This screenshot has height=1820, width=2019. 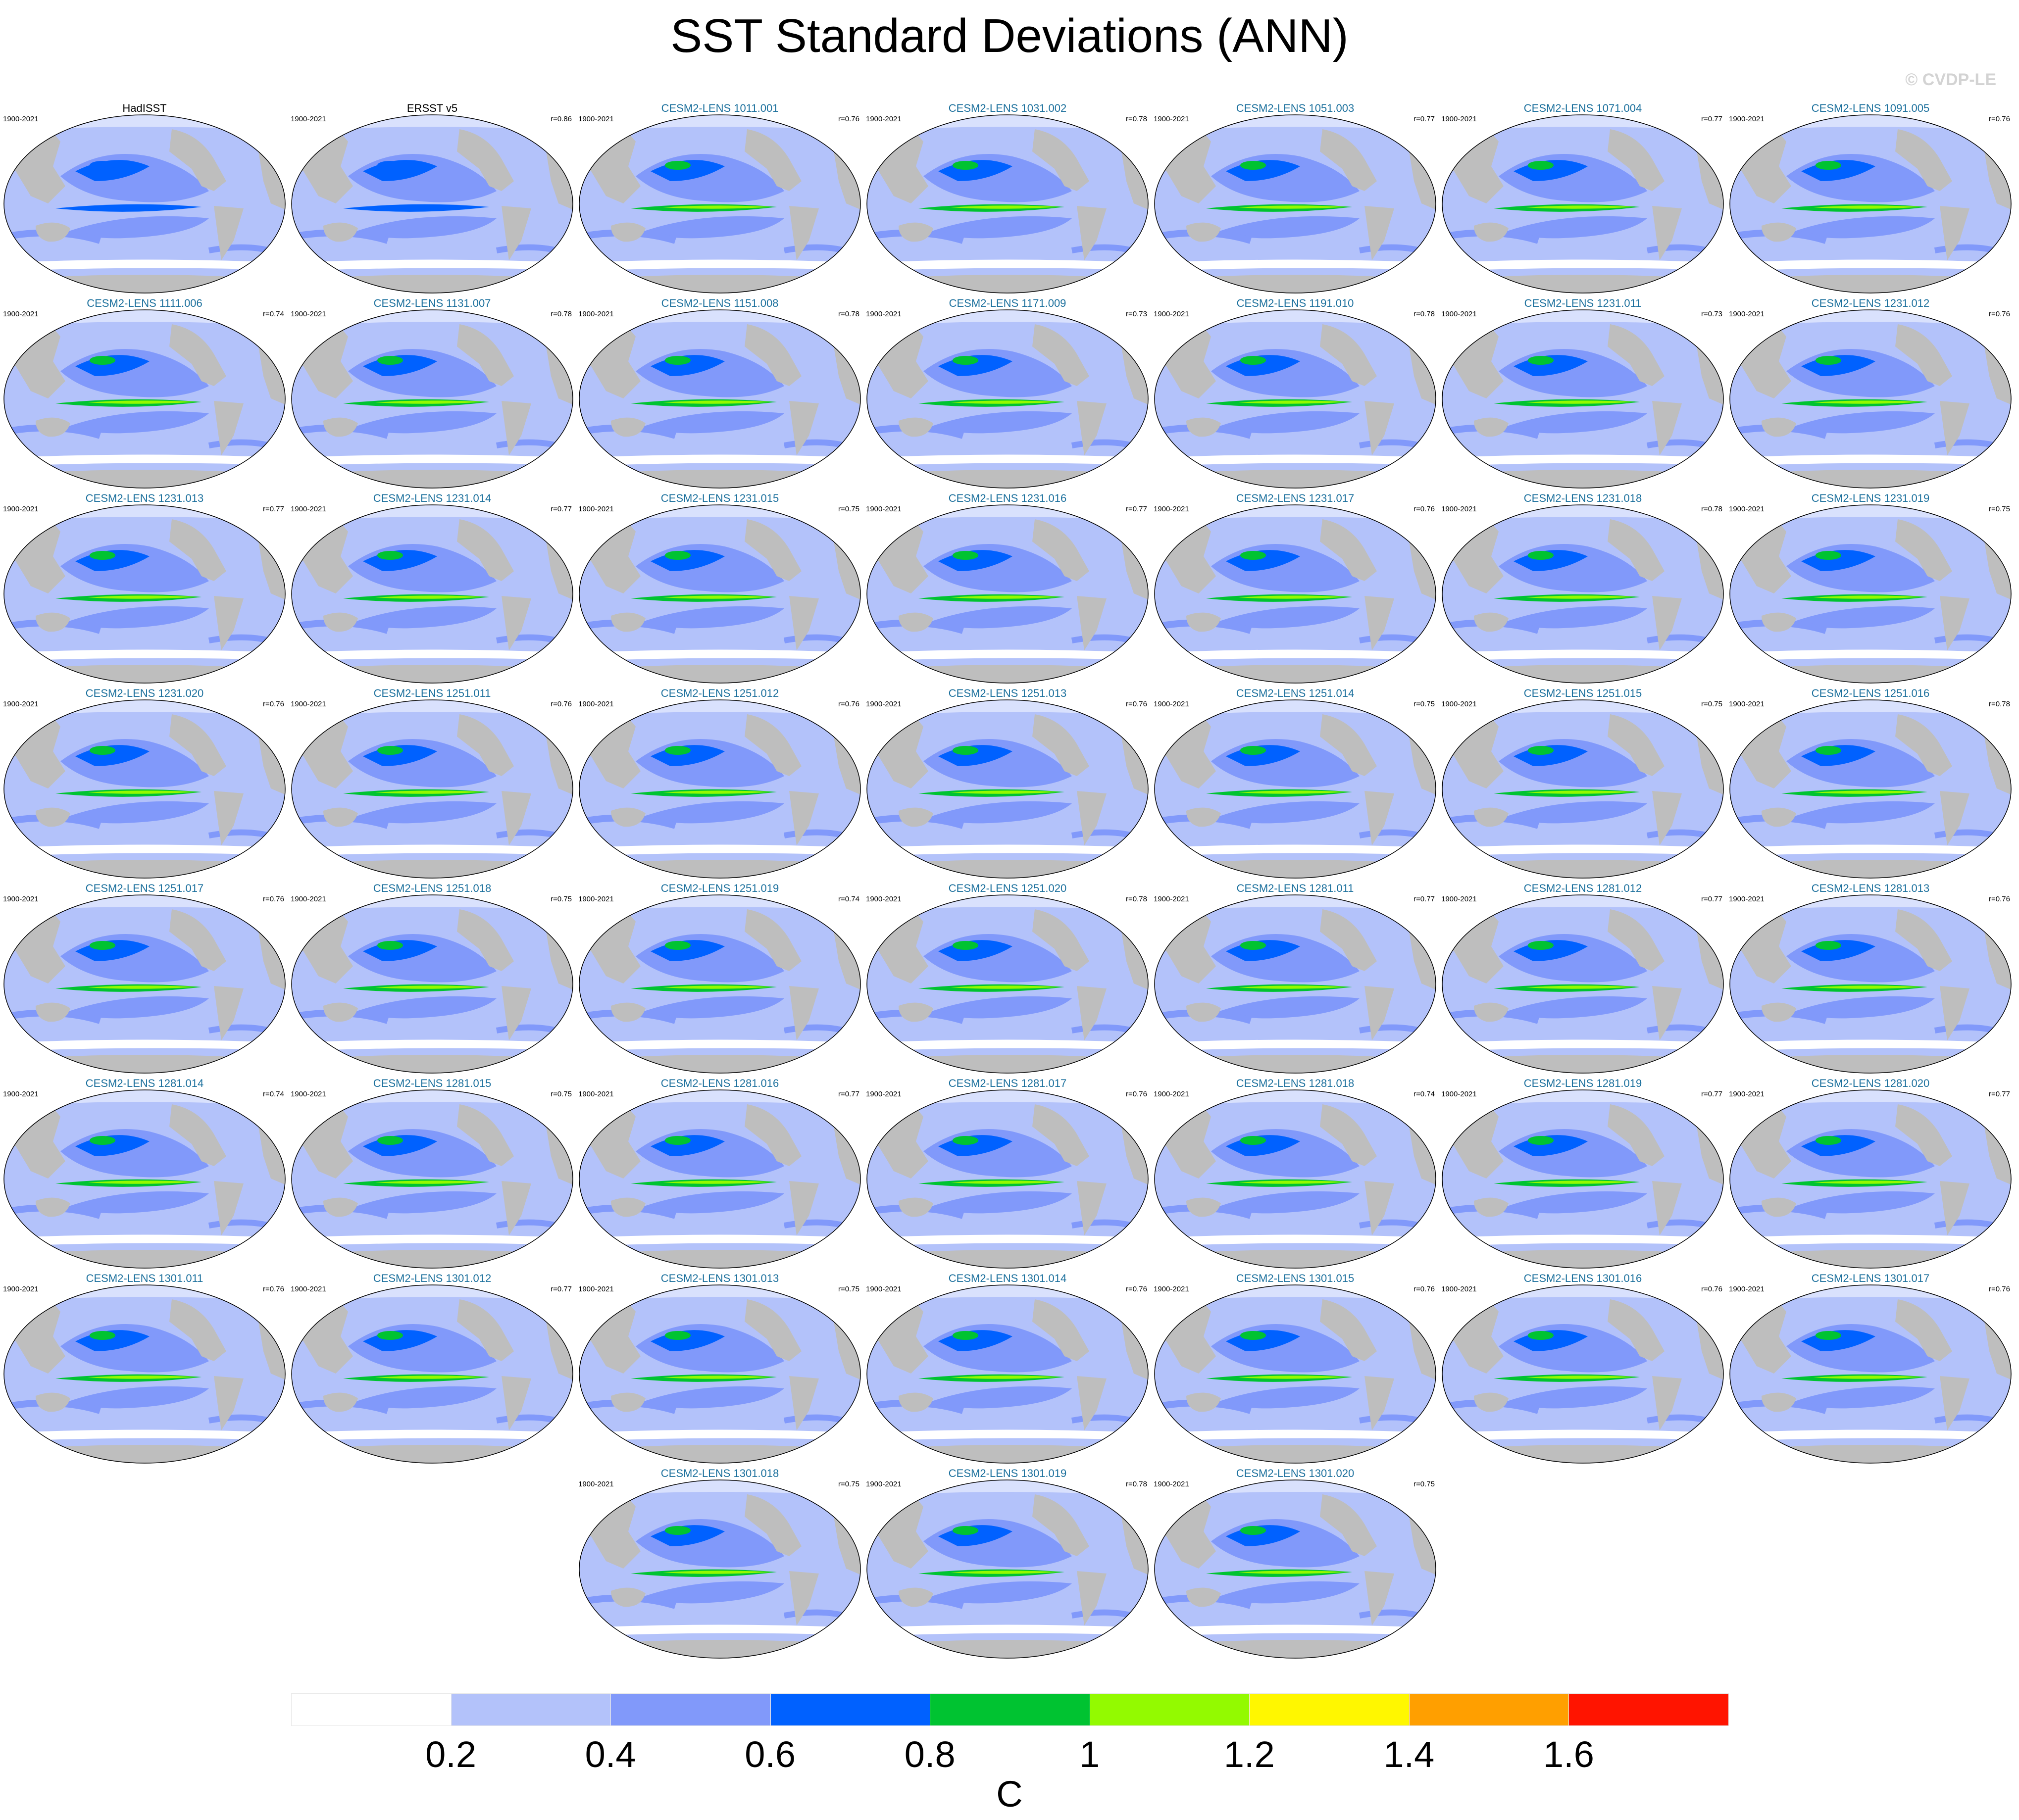 I want to click on panel-title: CESM2-LENS 1301.017, so click(x=1870, y=1278).